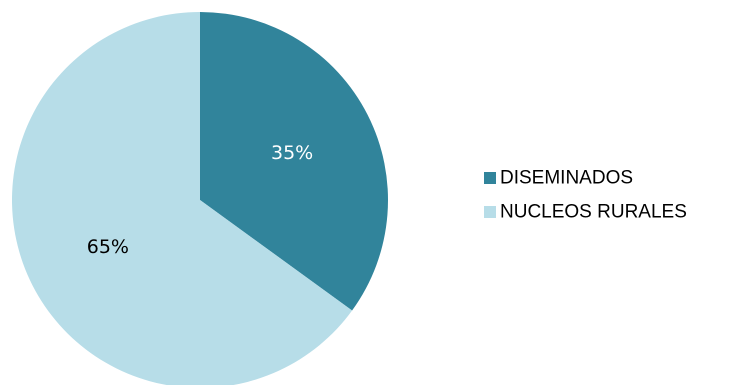 This screenshot has height=385, width=739. What do you see at coordinates (585, 195) in the screenshot?
I see `legend: DISEMINADOS NUCLEOS RURALES` at bounding box center [585, 195].